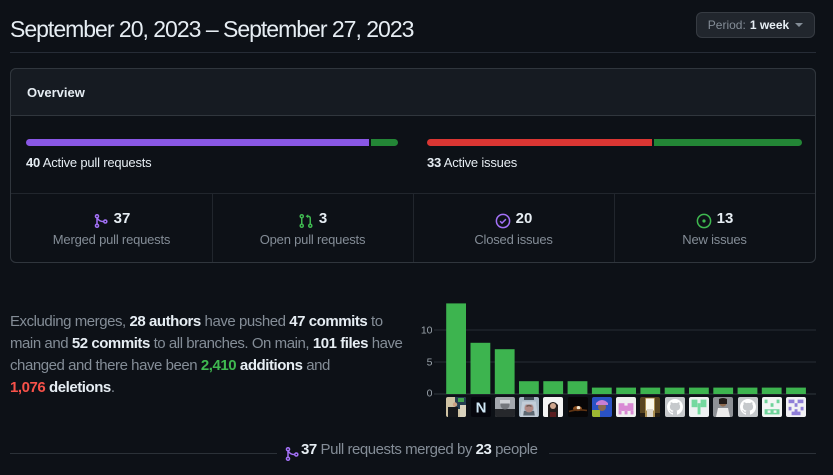  Describe the element at coordinates (427, 331) in the screenshot. I see `svg-text: 10` at that location.